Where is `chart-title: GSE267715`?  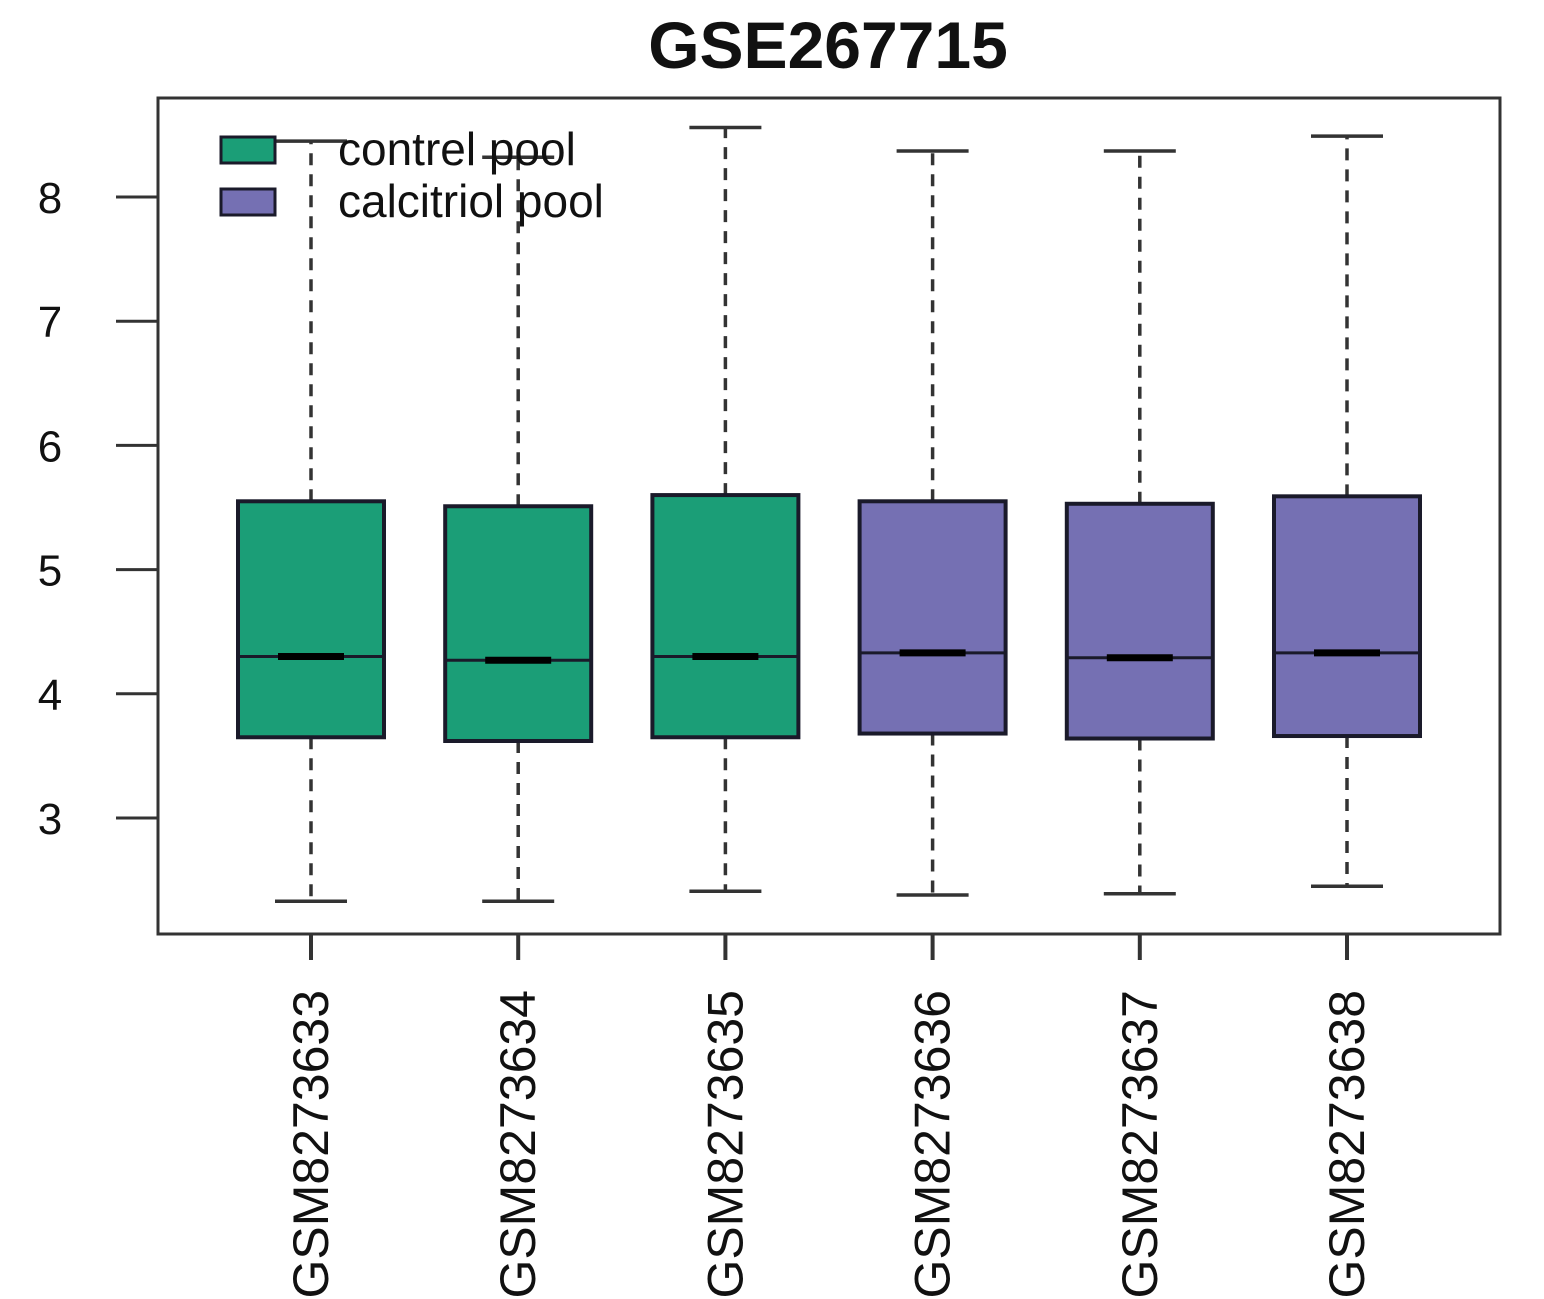 chart-title: GSE267715 is located at coordinates (828, 45).